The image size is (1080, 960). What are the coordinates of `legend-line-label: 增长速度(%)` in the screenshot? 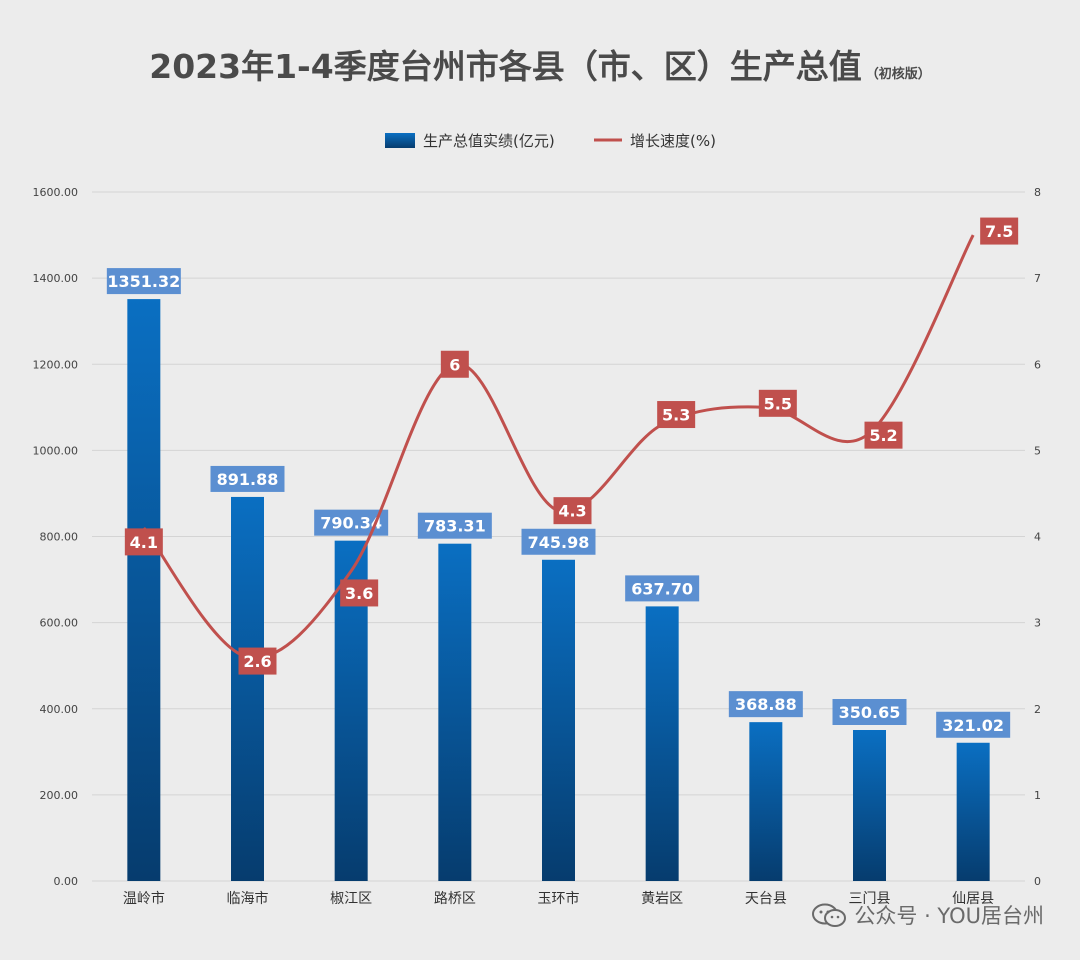 It's located at (673, 141).